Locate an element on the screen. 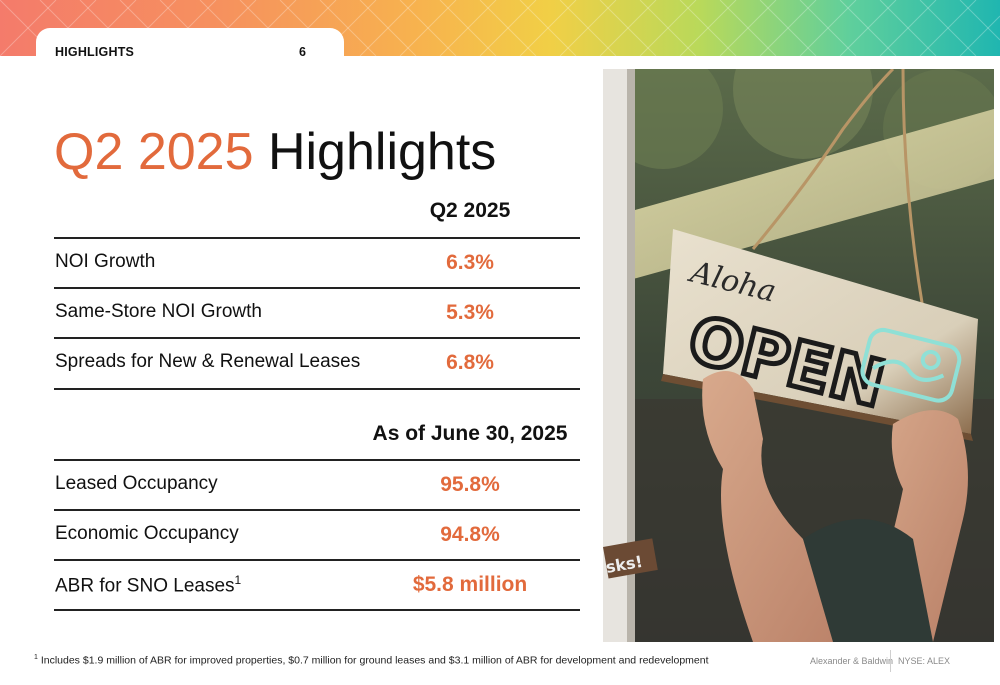 Image resolution: width=1000 pixels, height=685 pixels. header-tab is located at coordinates (190, 48).